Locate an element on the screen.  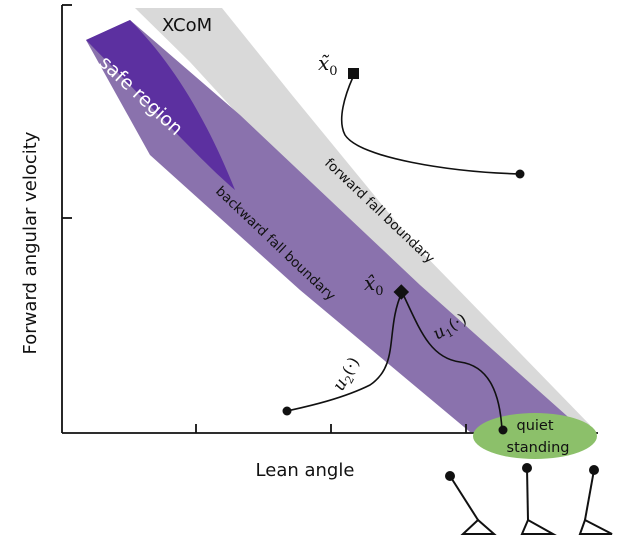
safe-region-dark-edge is located at coordinates (160, 105).